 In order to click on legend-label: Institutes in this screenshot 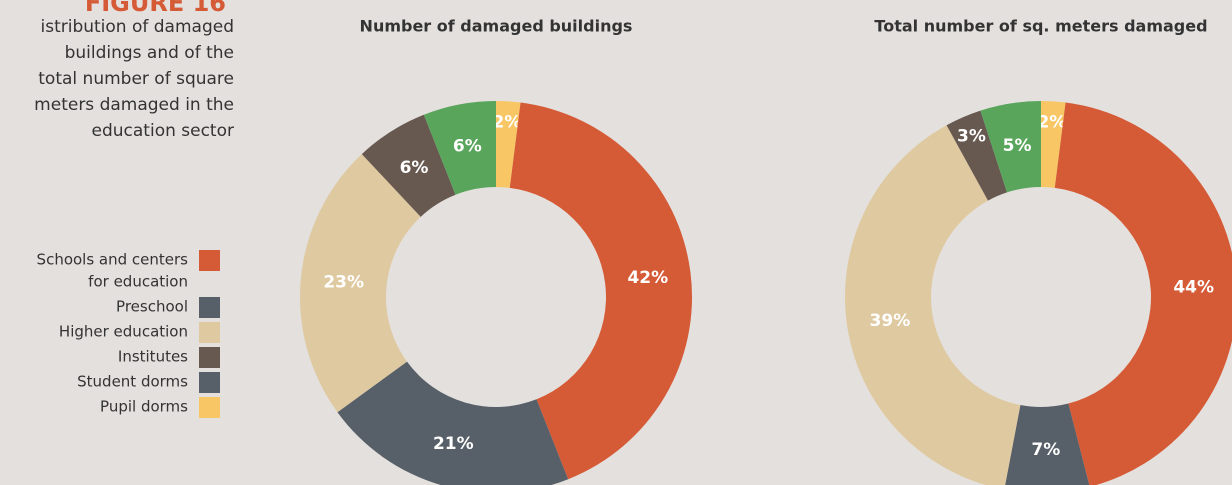, I will do `click(153, 357)`.